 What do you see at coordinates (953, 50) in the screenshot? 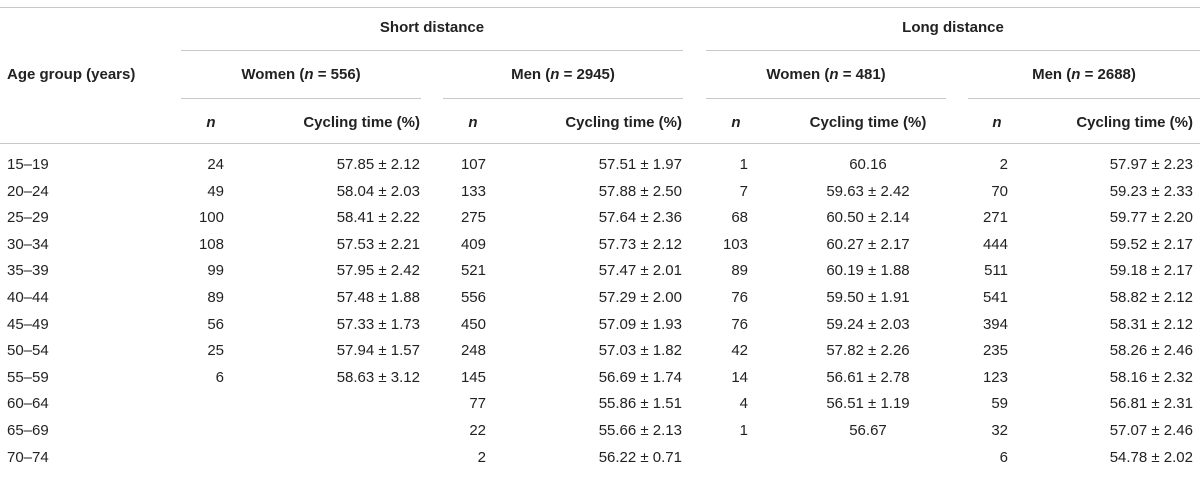
I see `long-distance-rule` at bounding box center [953, 50].